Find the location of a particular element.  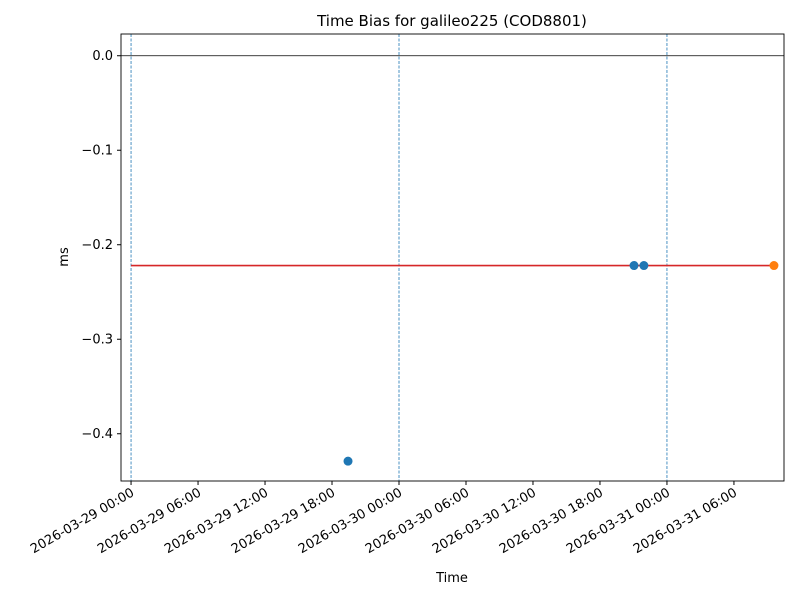

y-tick-label: −0.1 is located at coordinates (97, 151).